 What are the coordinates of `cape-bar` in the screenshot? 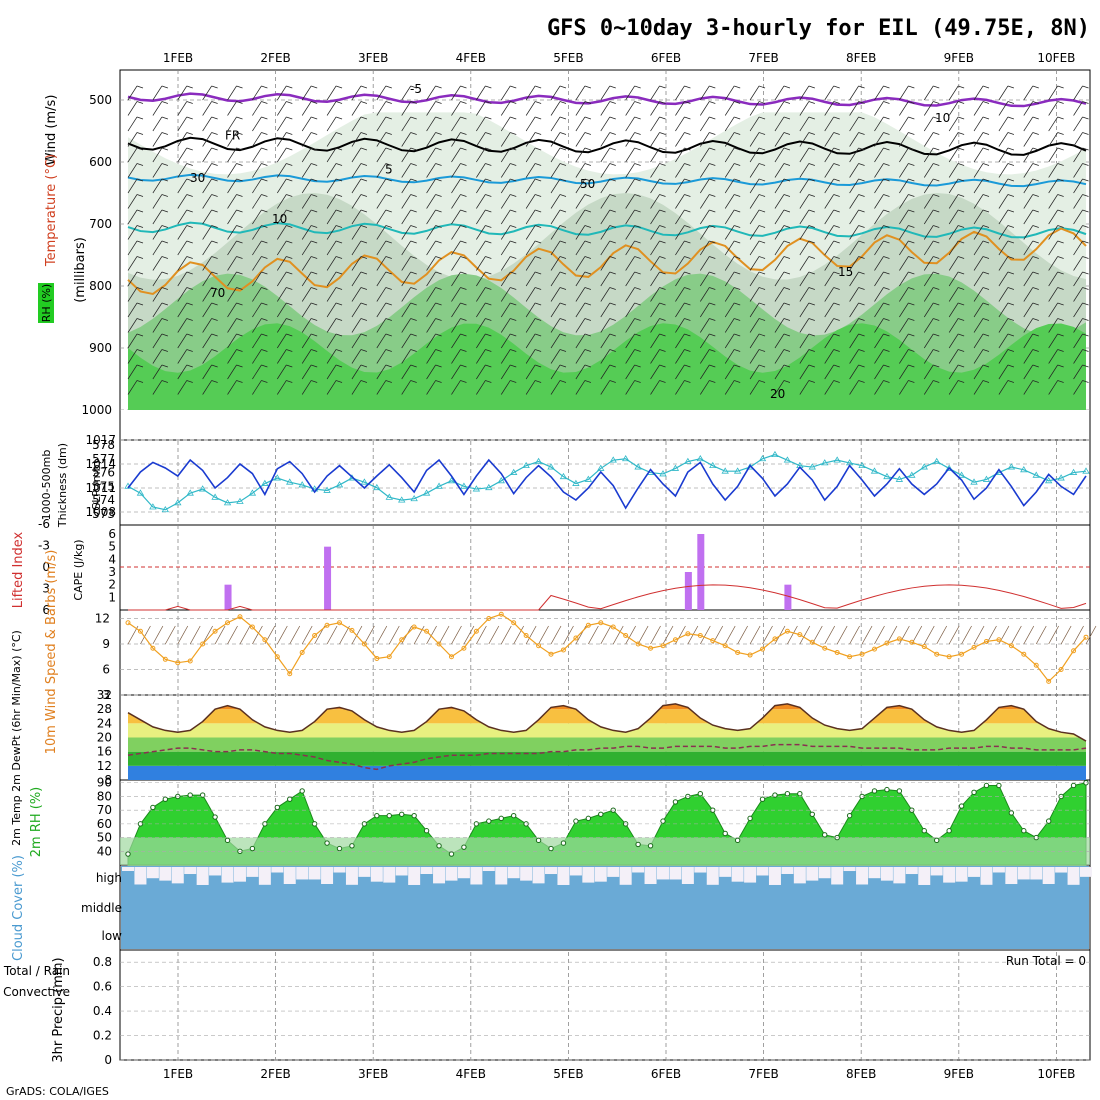 It's located at (701, 572).